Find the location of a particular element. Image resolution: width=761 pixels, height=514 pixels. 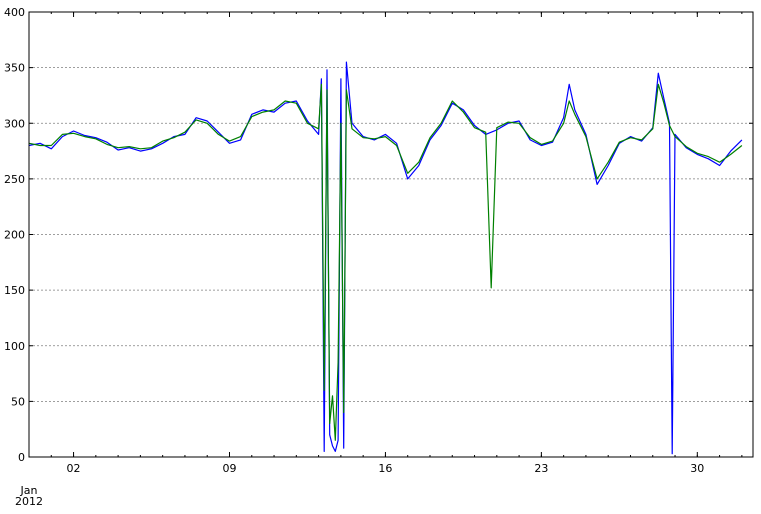

y-tick-label: 350 is located at coordinates (14, 68).